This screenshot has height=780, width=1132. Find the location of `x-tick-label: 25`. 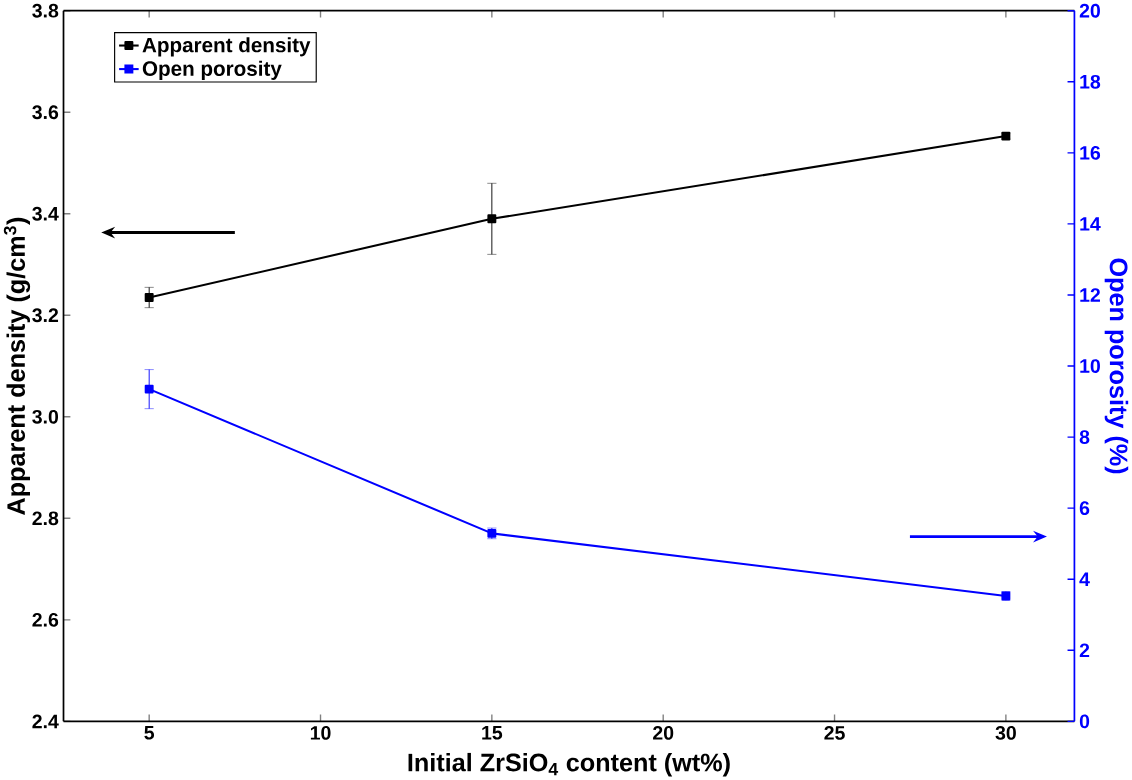

x-tick-label: 25 is located at coordinates (834, 732).